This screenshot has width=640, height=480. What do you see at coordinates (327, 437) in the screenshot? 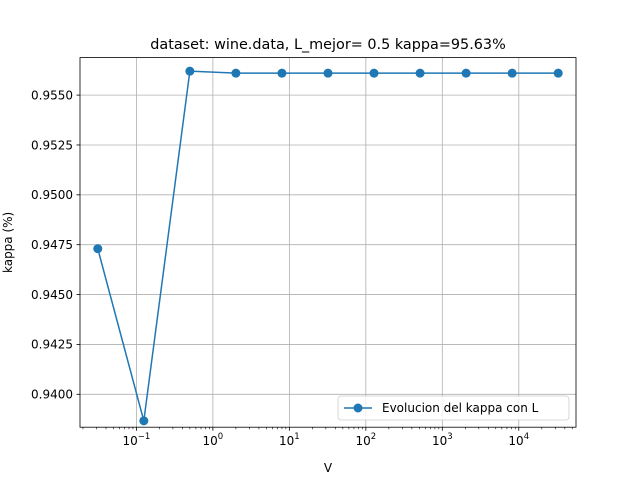
I see `x-axis: 10⁻¹ 10⁰ 10¹ 10² 10³ 10⁴` at bounding box center [327, 437].